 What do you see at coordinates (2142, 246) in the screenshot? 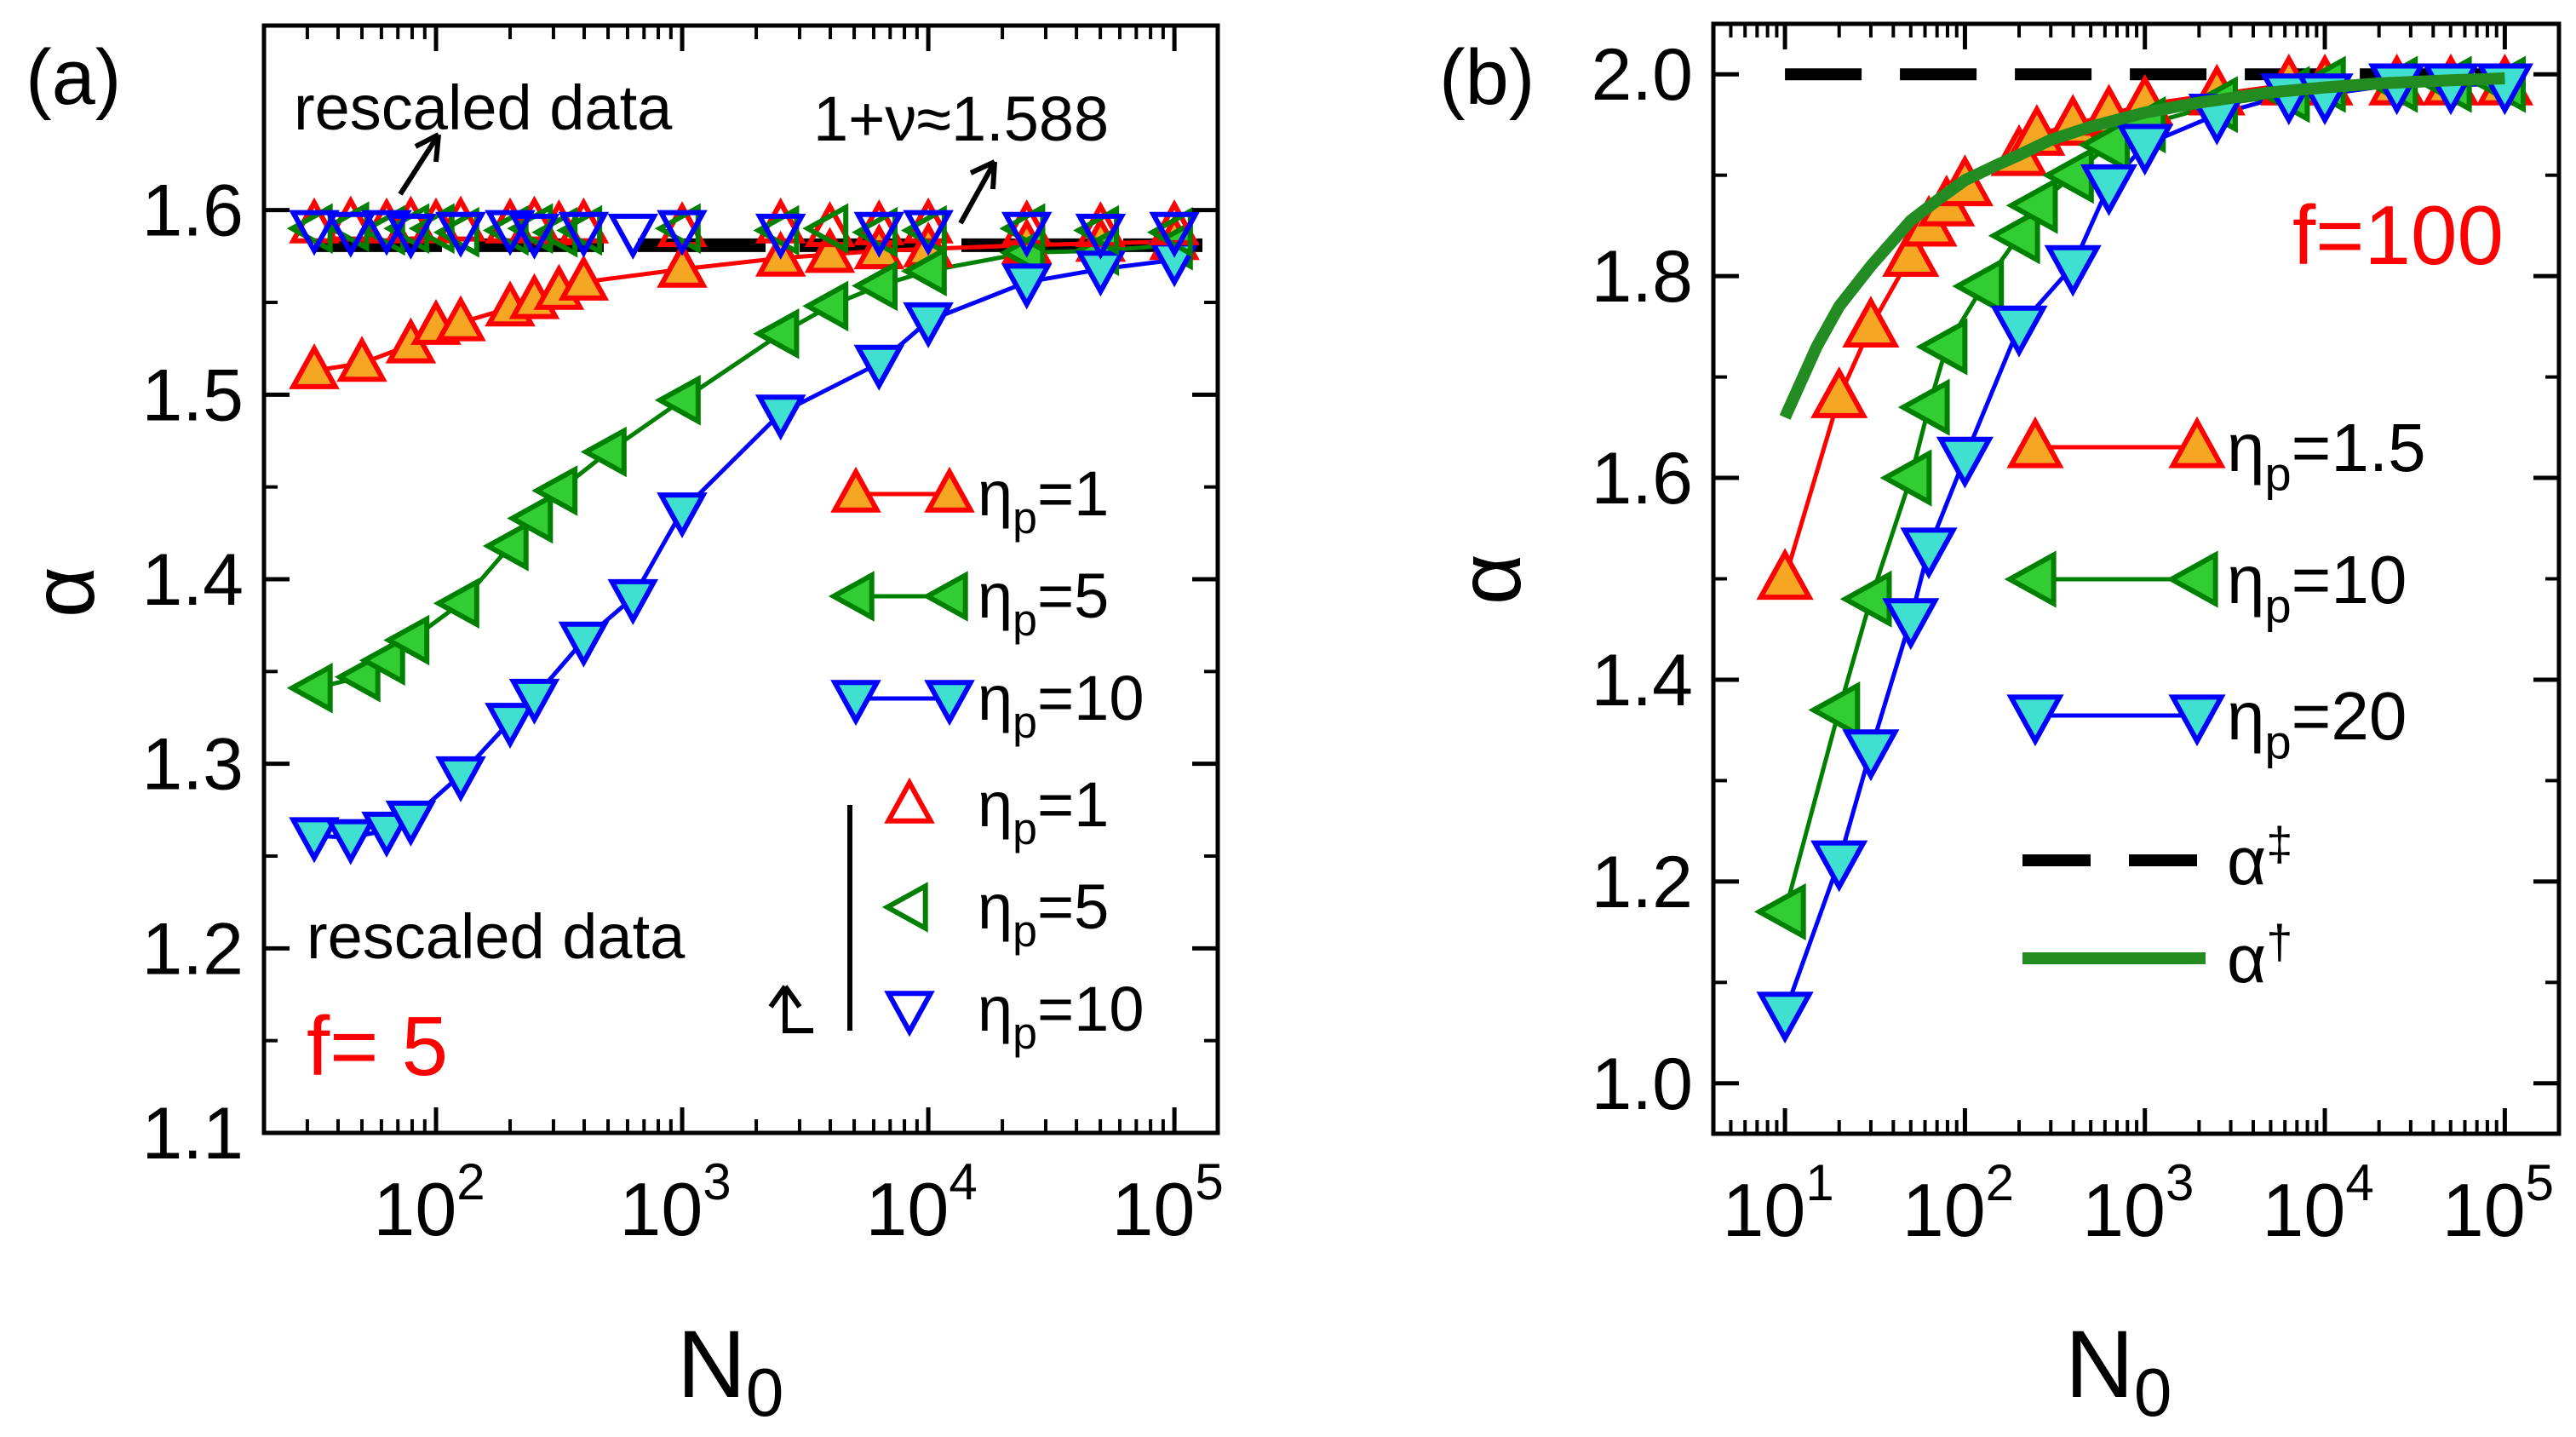
I see `alpha-dagger-curve` at bounding box center [2142, 246].